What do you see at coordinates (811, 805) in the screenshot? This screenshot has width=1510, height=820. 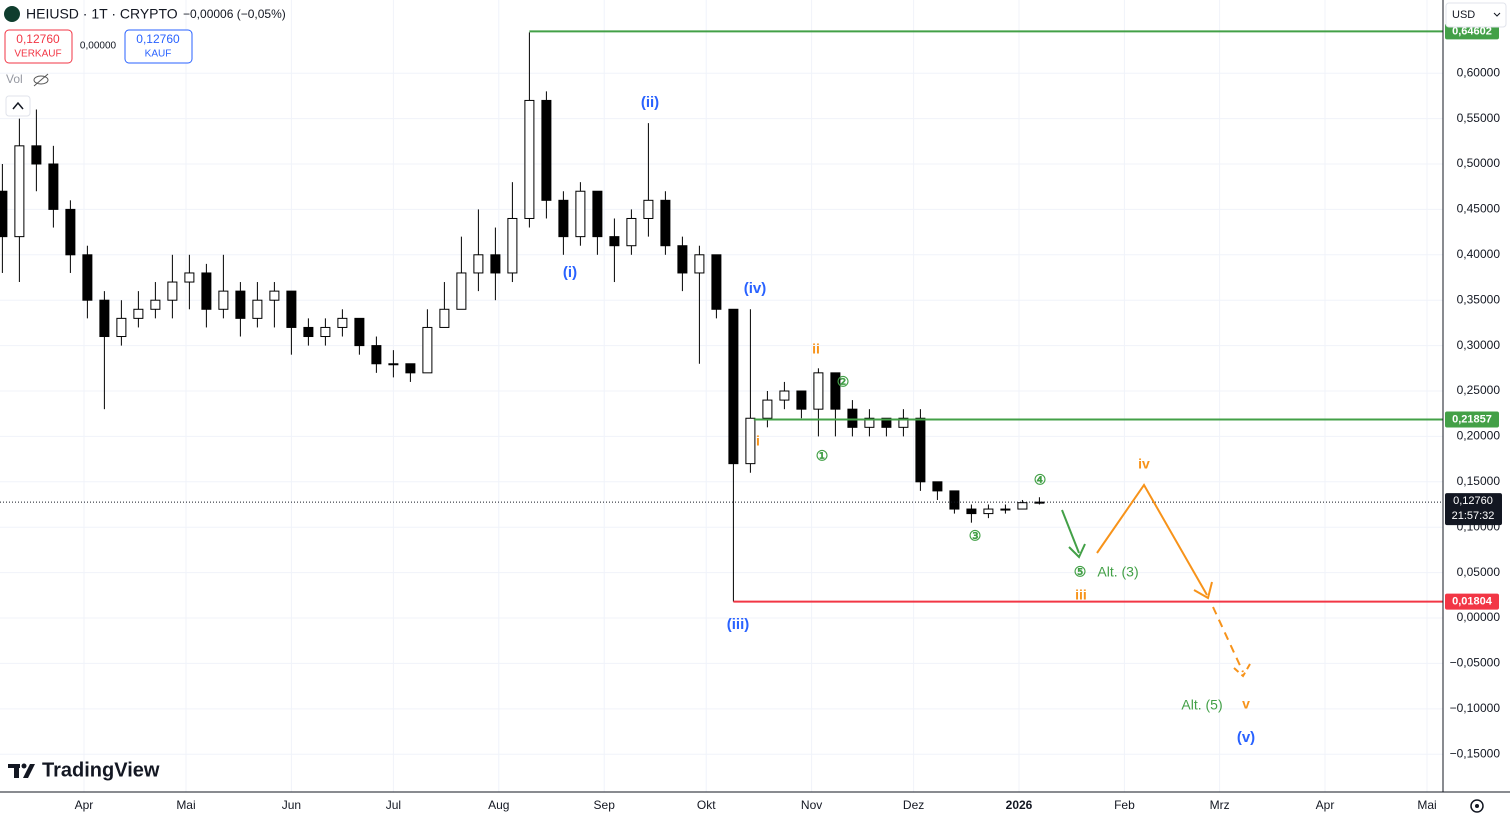 I see `x-tick-label: Nov` at bounding box center [811, 805].